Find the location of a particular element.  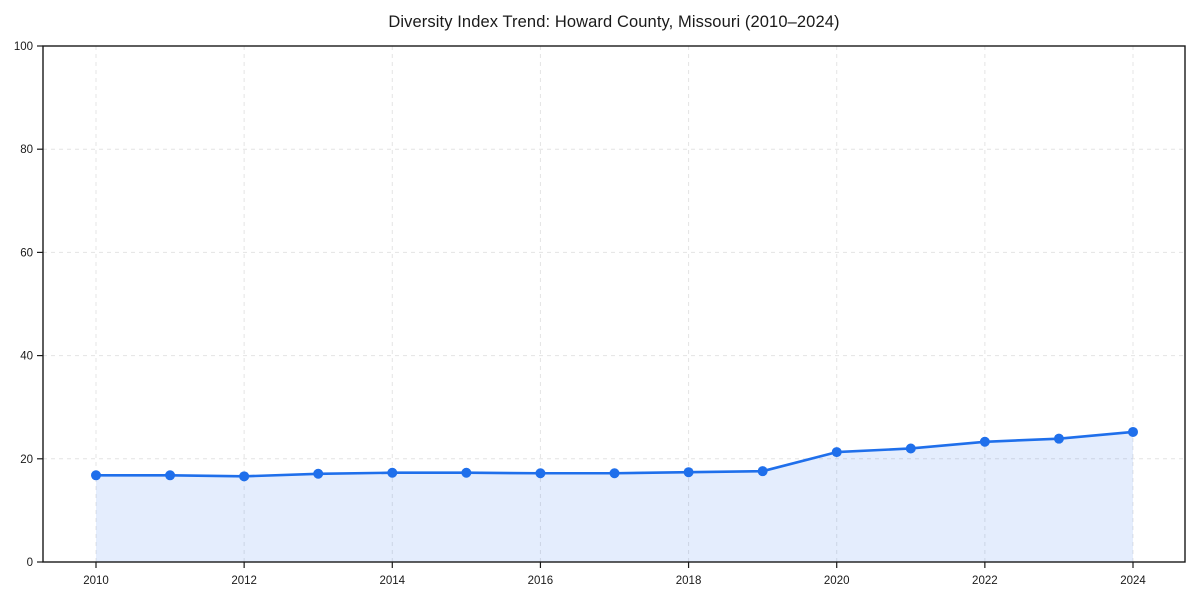

x-tick-label: 2014 is located at coordinates (392, 581).